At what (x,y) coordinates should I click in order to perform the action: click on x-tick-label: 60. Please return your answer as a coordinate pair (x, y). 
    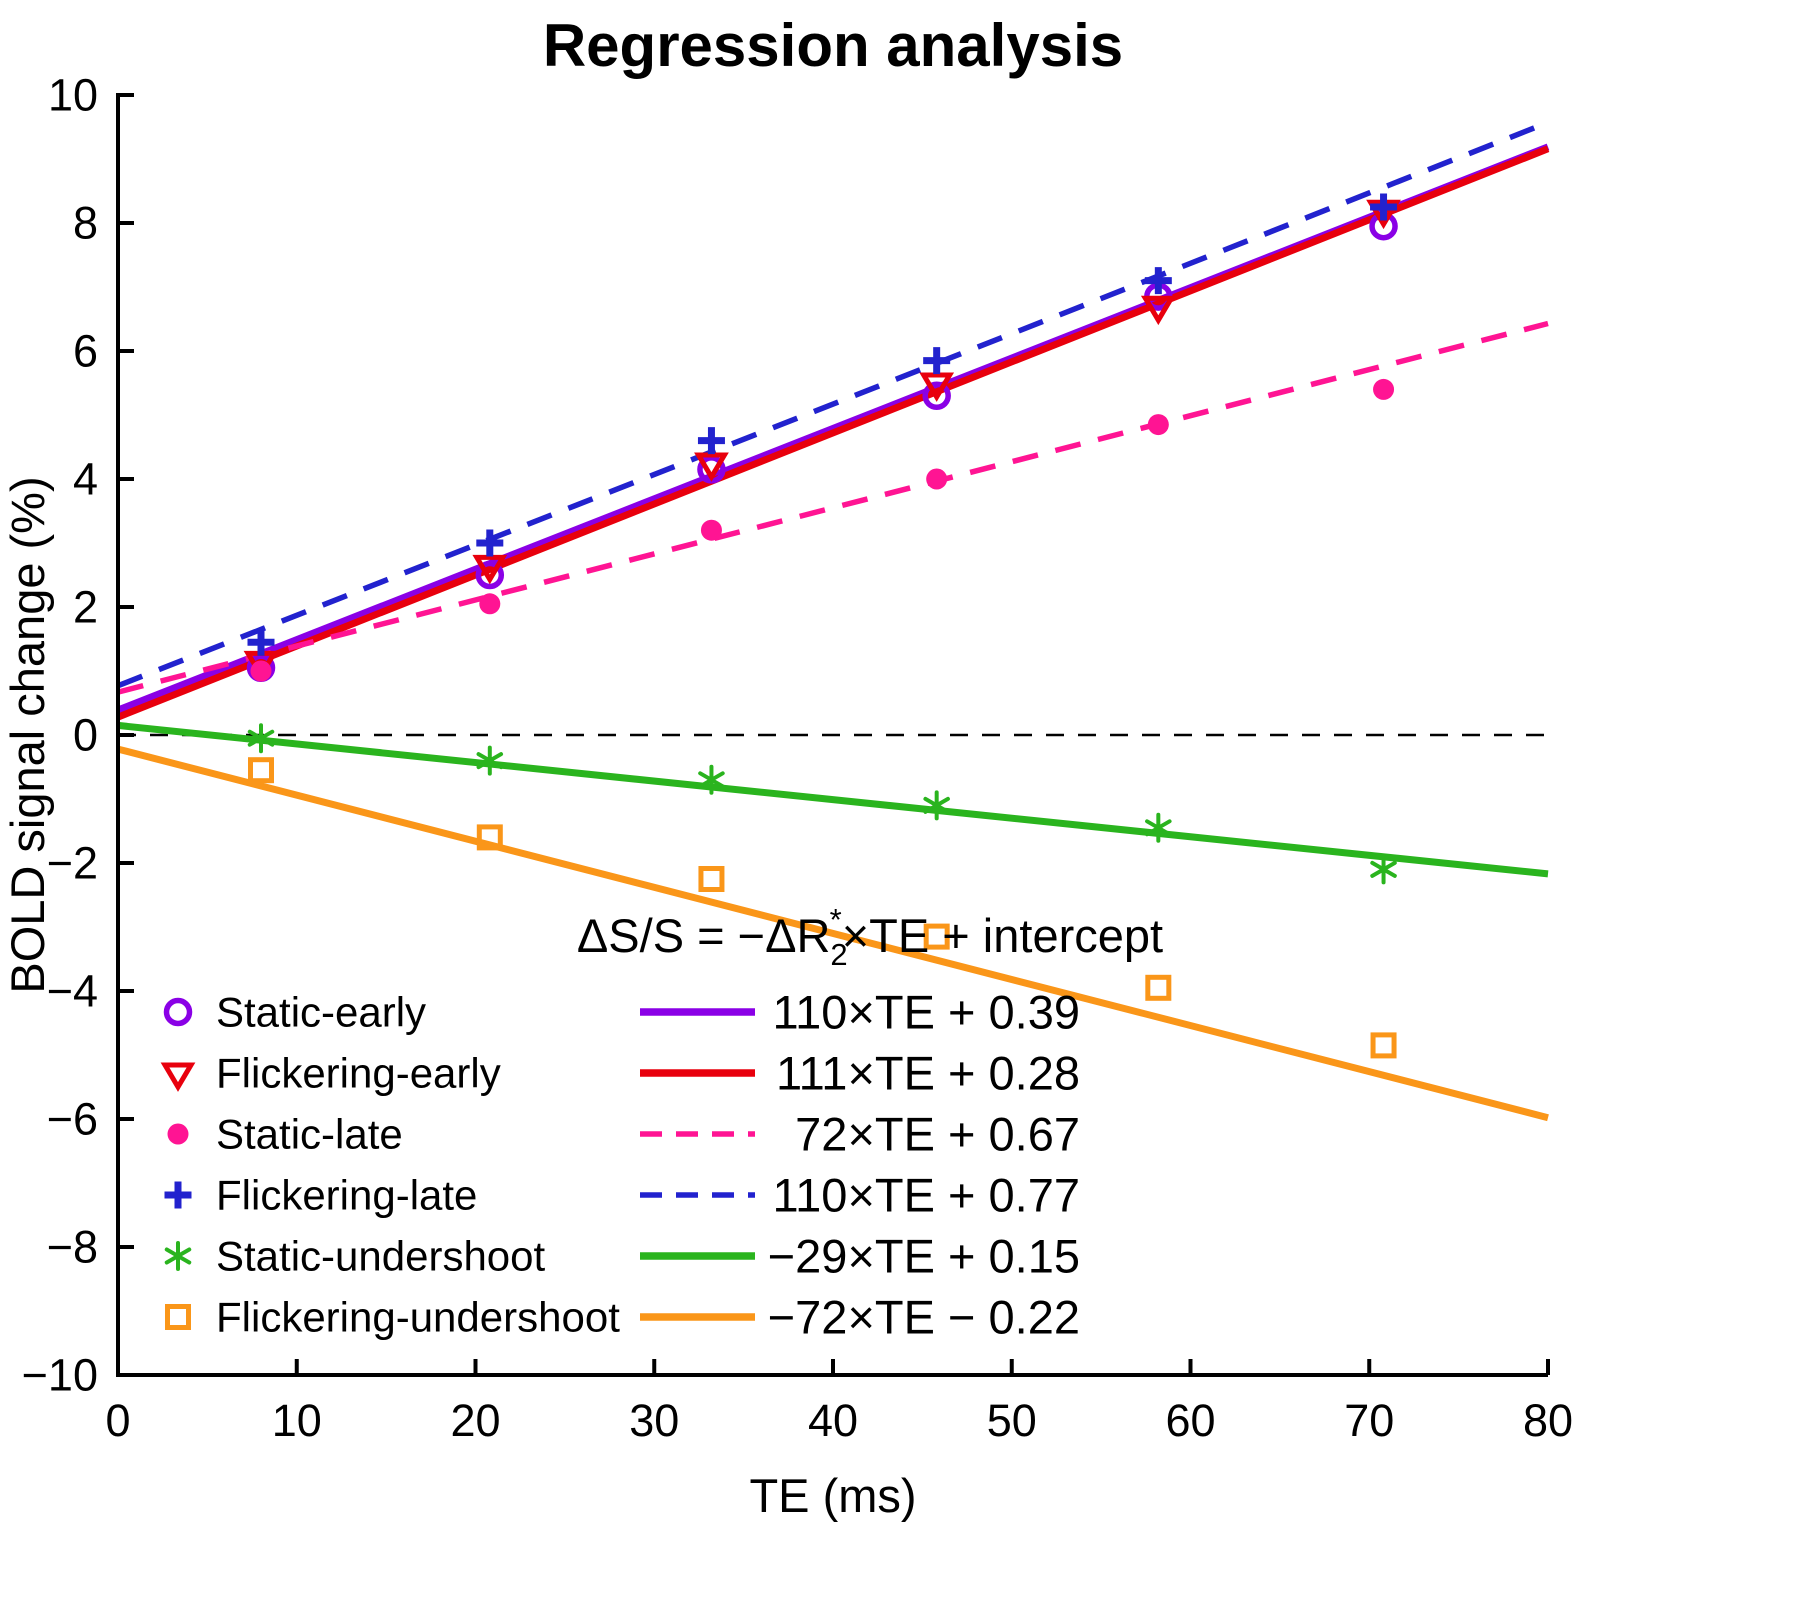
    Looking at the image, I should click on (1190, 1420).